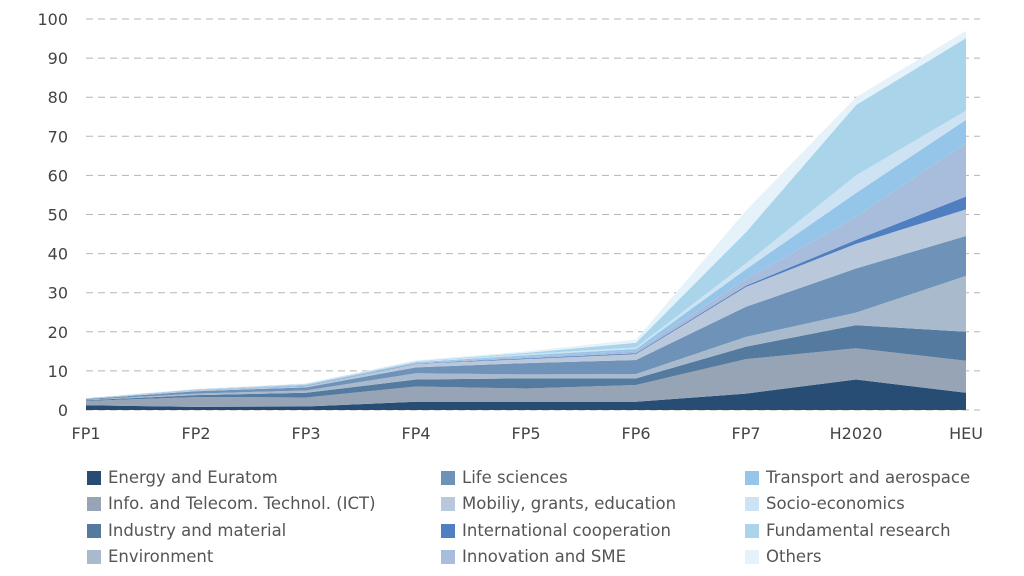 Image resolution: width=1024 pixels, height=576 pixels. I want to click on x-tick-label: HEU, so click(966, 433).